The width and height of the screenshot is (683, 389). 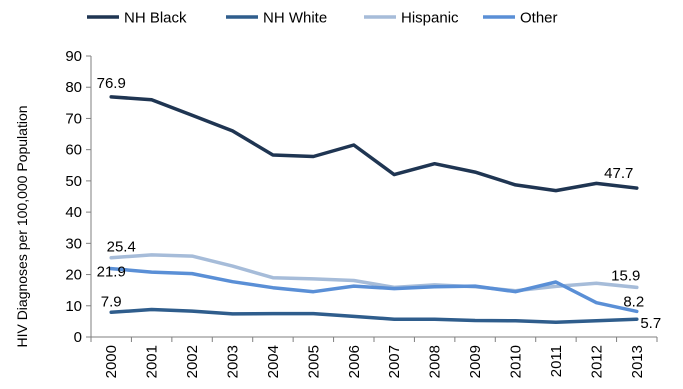 I want to click on legend-label: NH Black, so click(x=155, y=18).